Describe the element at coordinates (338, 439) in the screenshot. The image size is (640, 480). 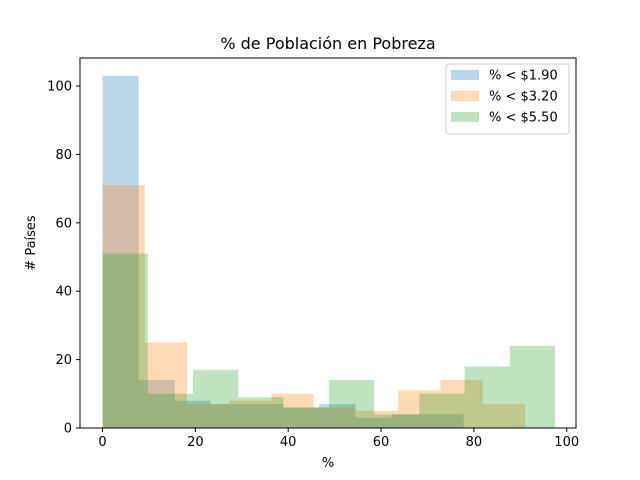
I see `x-axis-ticks: 0 20 40 60 80 100` at that location.